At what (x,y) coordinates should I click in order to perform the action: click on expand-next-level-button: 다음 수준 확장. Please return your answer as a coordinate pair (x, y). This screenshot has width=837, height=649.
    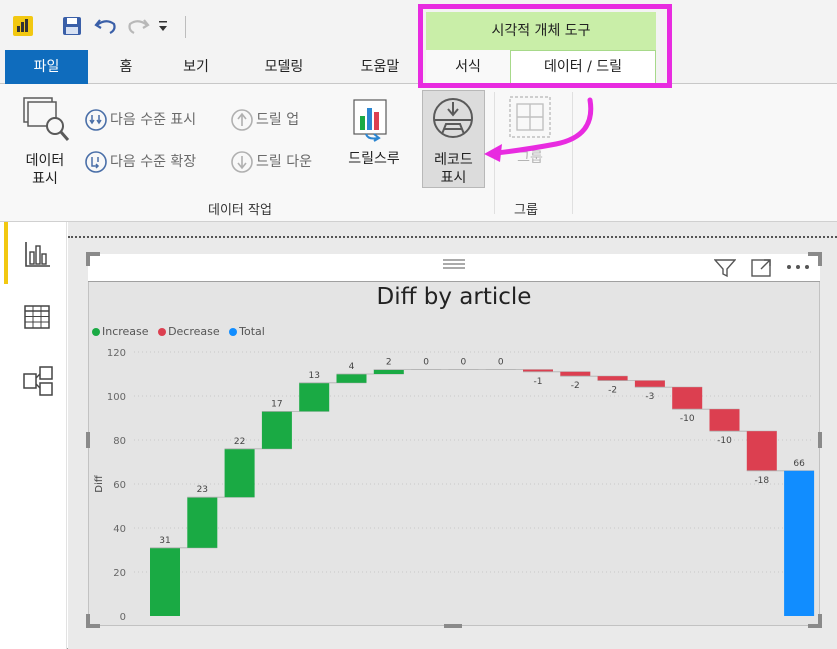
    Looking at the image, I should click on (140, 162).